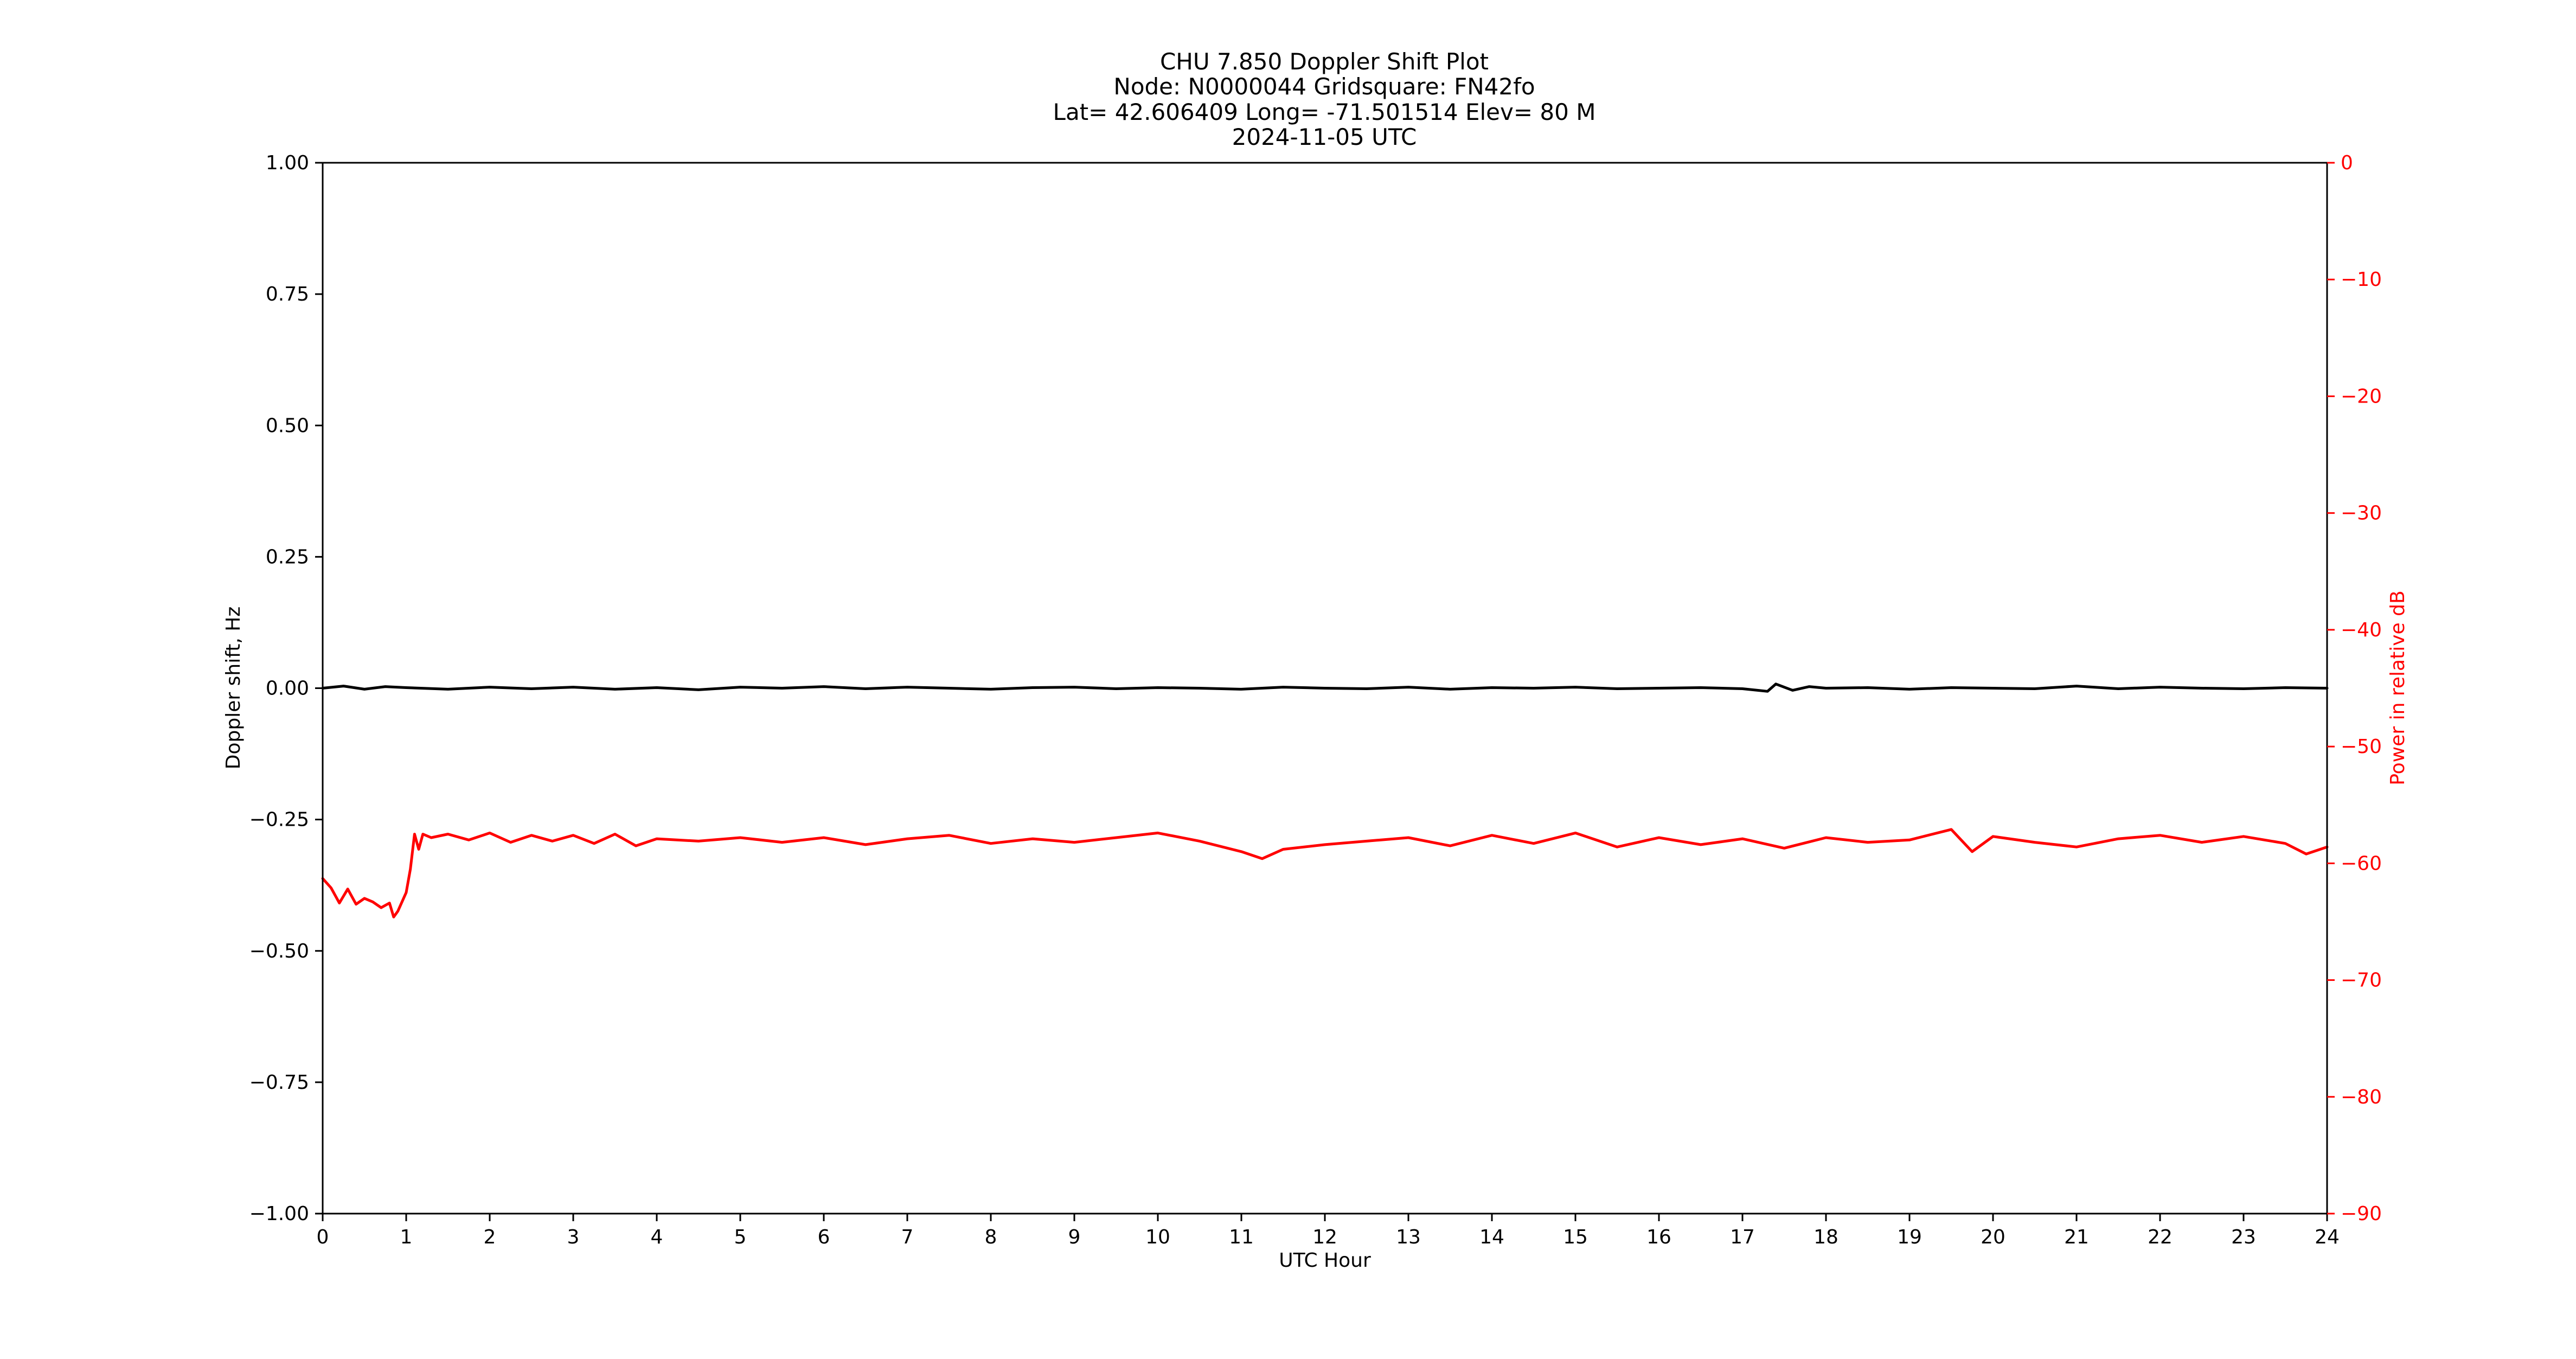  What do you see at coordinates (1324, 62) in the screenshot?
I see `chart-title: CHU 7.850 Doppler Shift Plot` at bounding box center [1324, 62].